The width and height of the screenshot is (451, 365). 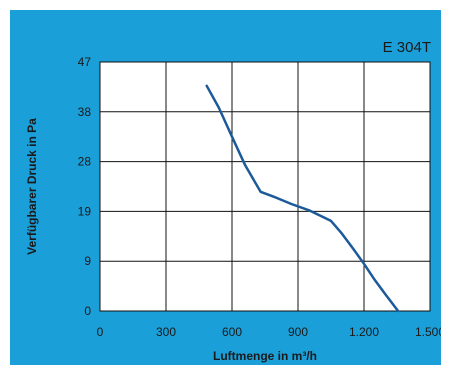 I want to click on y-tick-label: 28, so click(x=85, y=162).